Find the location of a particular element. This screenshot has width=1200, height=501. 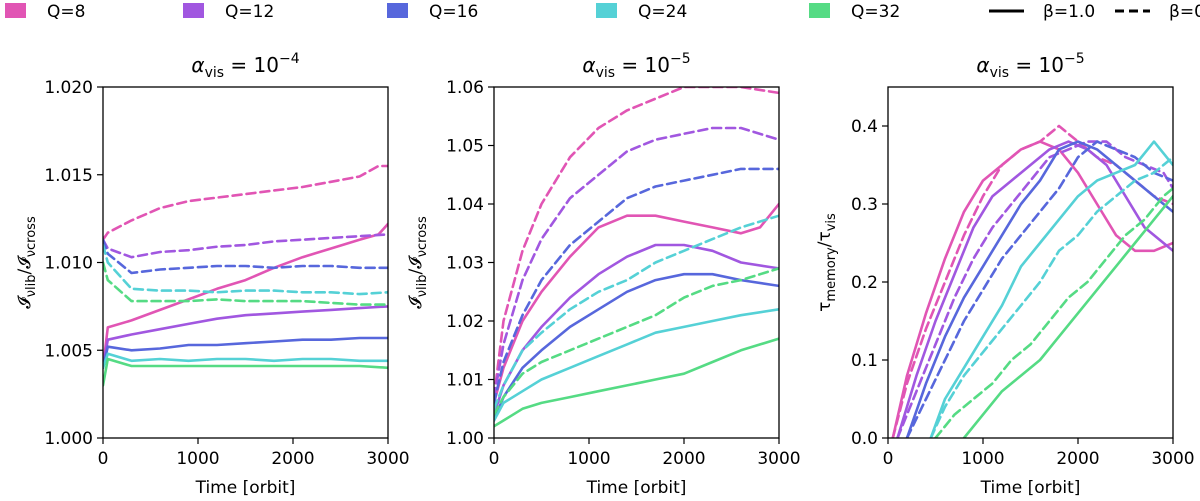

y-axis-label-part: τ is located at coordinates (825, 307).